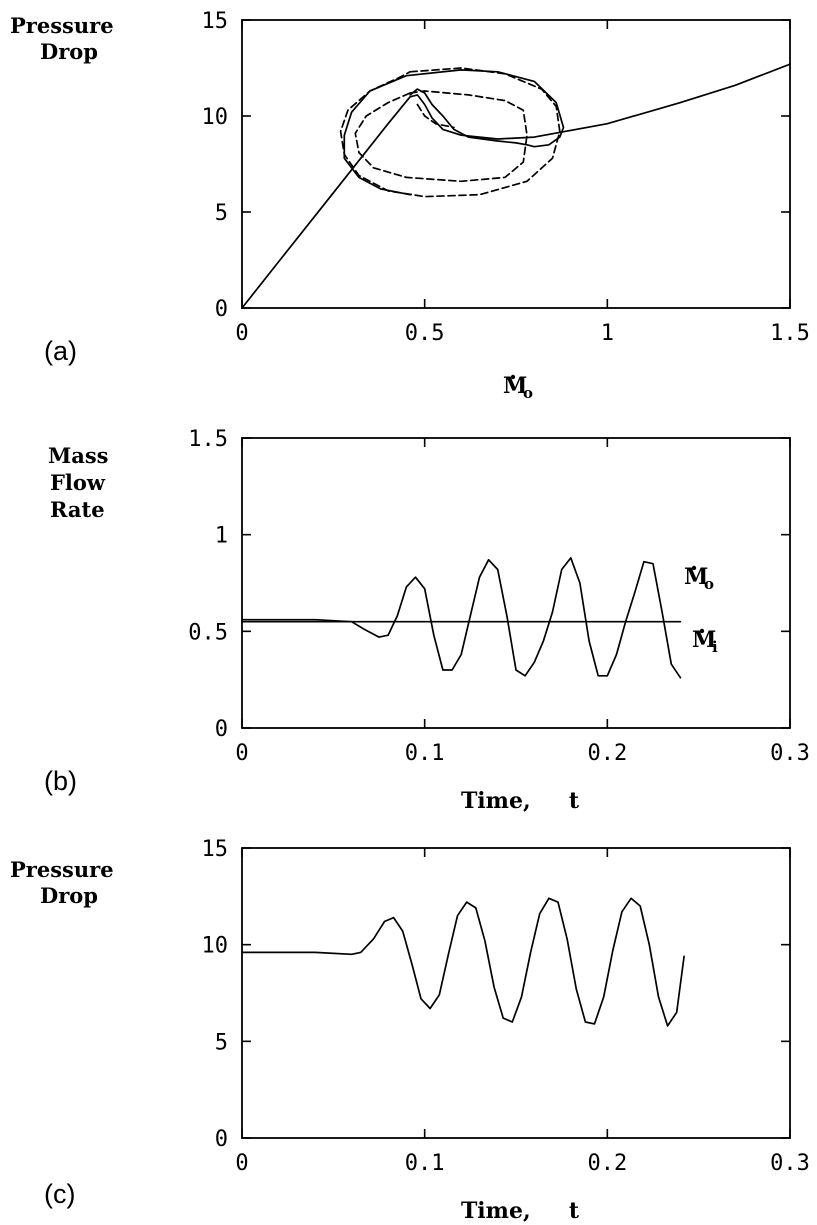  What do you see at coordinates (715, 647) in the screenshot?
I see `series-label-subscript: i` at bounding box center [715, 647].